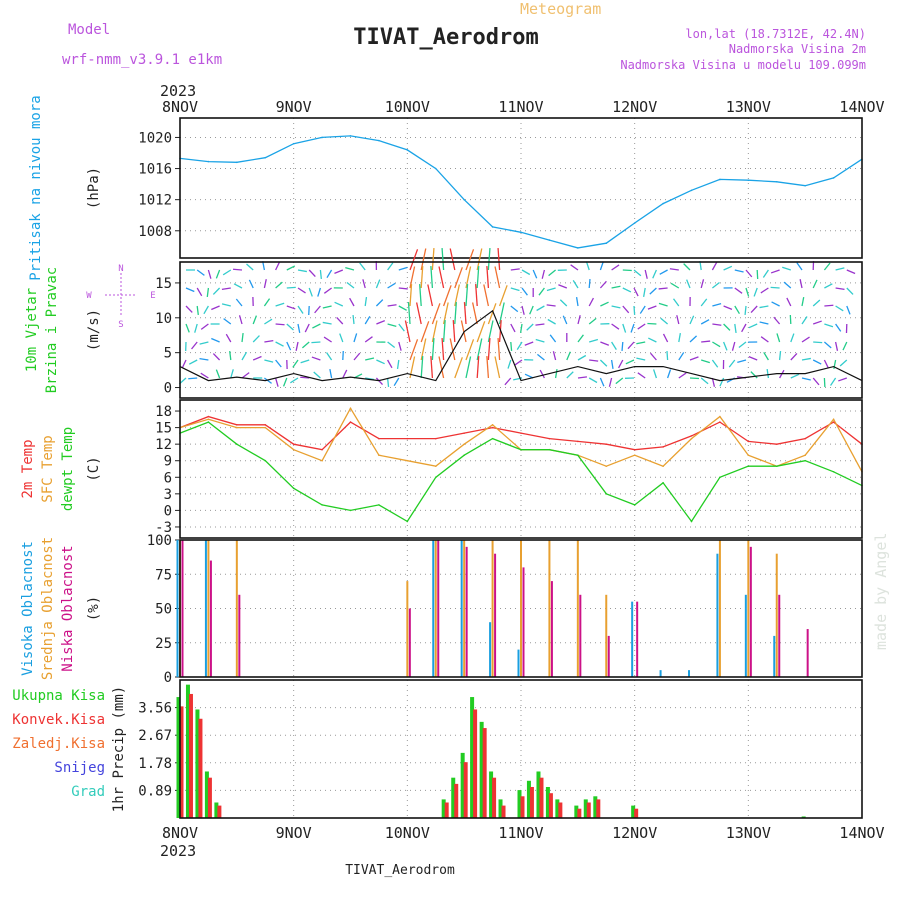  Describe the element at coordinates (68, 469) in the screenshot. I see `ylabel-line: dewpt Temp` at that location.